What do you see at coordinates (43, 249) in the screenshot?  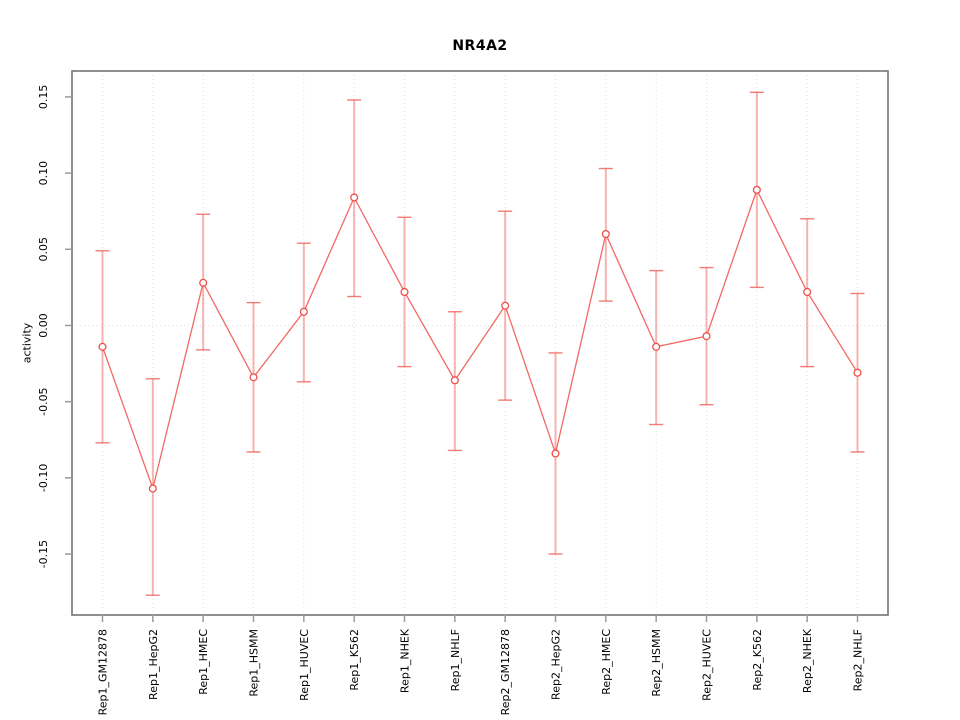 I see `y-tick-label: 0.05` at bounding box center [43, 249].